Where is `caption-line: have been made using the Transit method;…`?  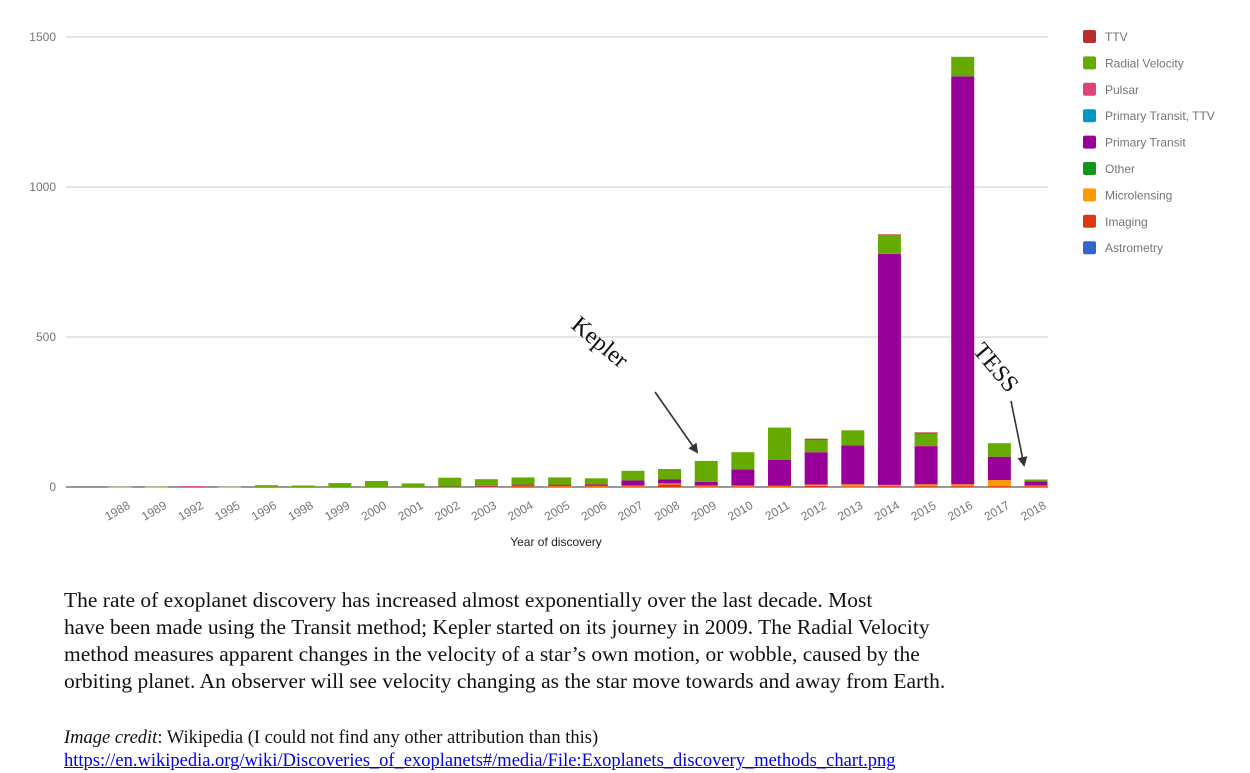 caption-line: have been made using the Transit method;… is located at coordinates (497, 627).